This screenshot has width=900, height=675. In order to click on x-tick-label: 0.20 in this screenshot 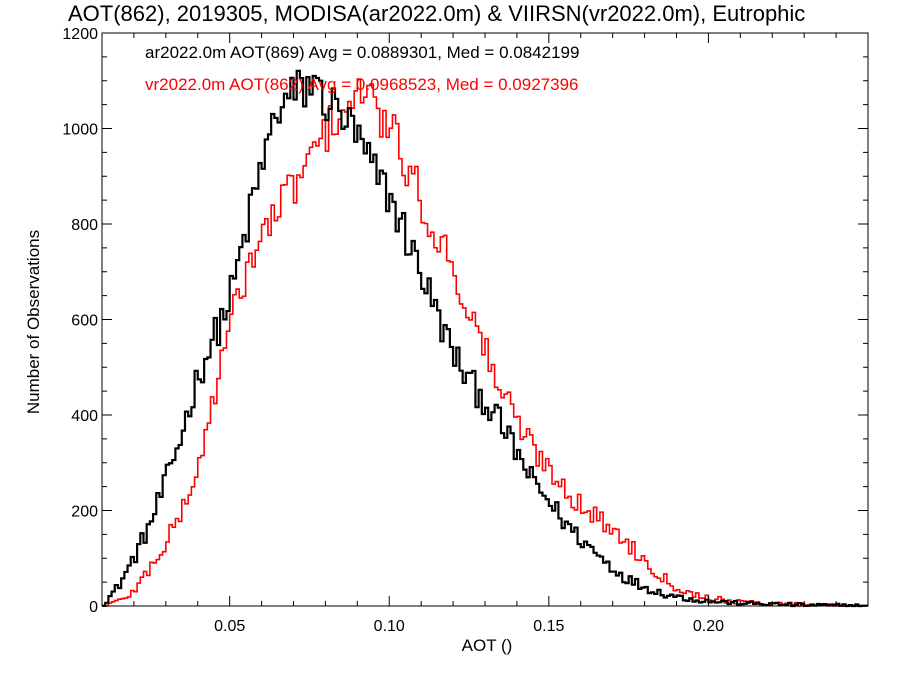, I will do `click(708, 626)`.